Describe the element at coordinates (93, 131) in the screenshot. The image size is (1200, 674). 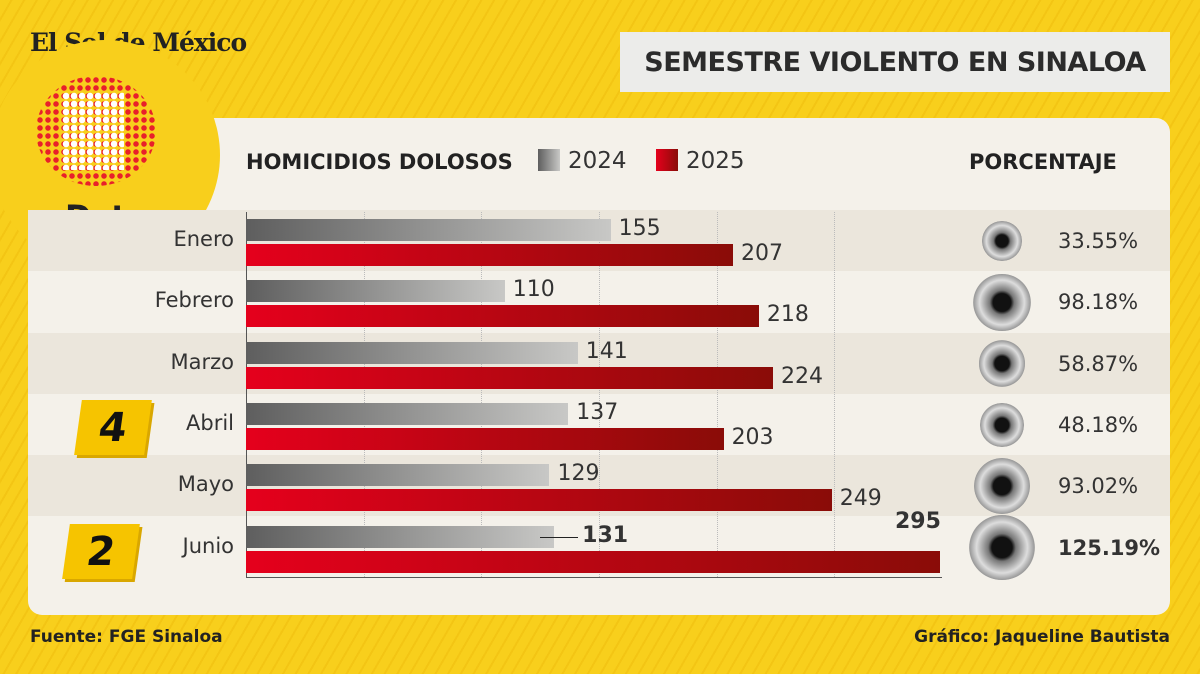
I see `data-logo-icon-inner` at that location.